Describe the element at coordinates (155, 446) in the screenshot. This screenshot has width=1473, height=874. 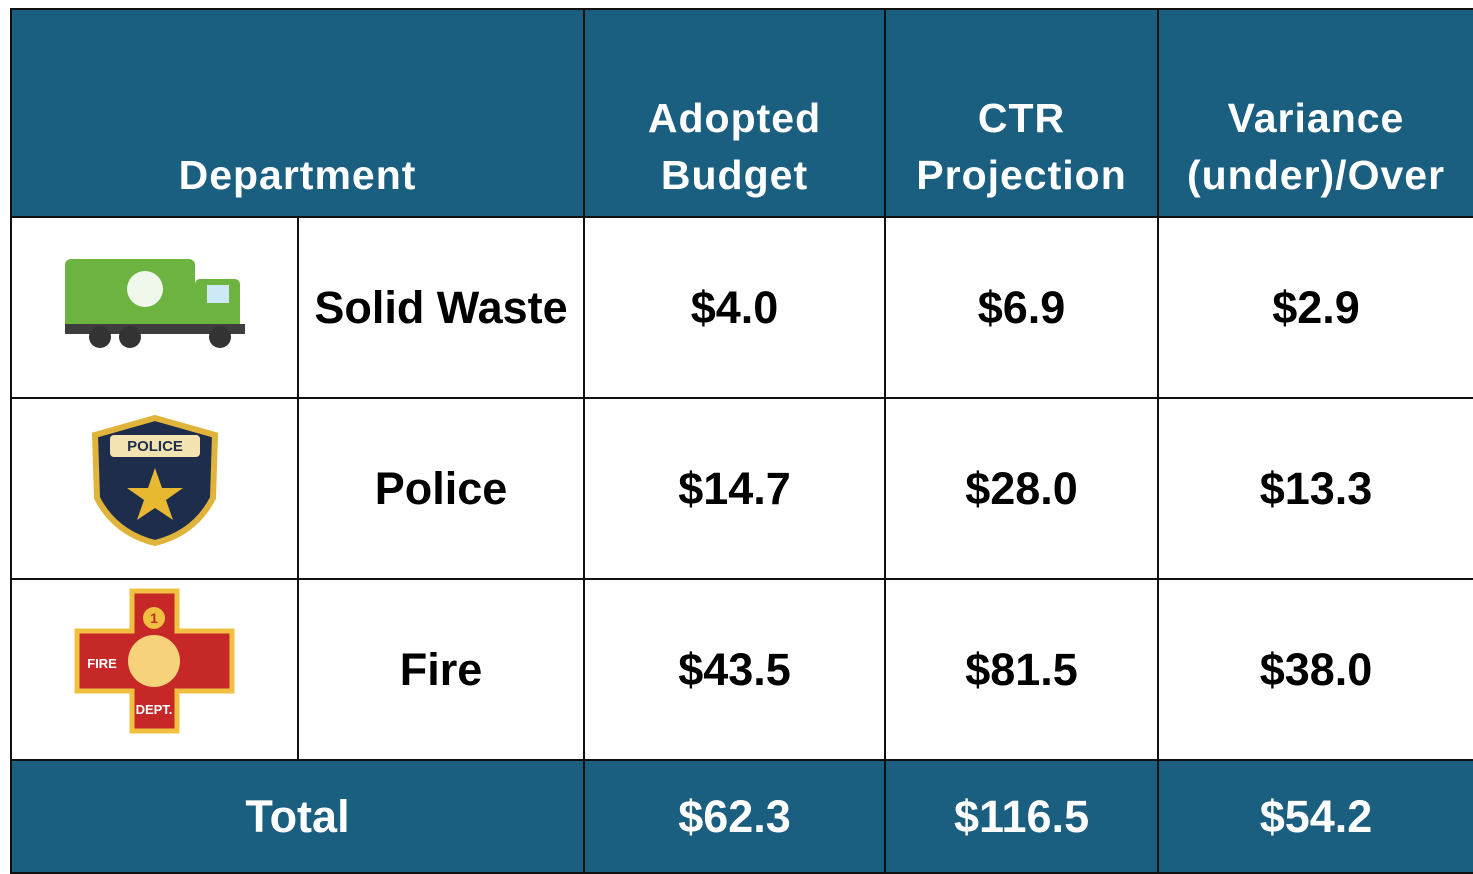
I see `badge-text: POLICE` at that location.